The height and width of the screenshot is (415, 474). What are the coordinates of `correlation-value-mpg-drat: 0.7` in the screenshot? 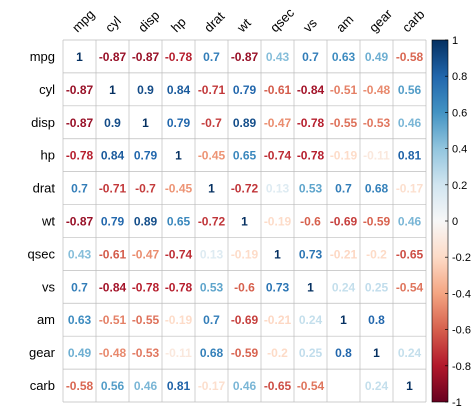 It's located at (211, 57).